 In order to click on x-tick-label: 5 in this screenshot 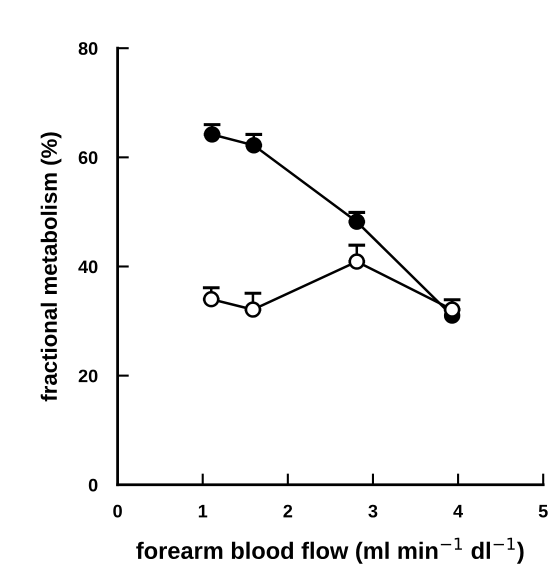, I will do `click(543, 511)`.